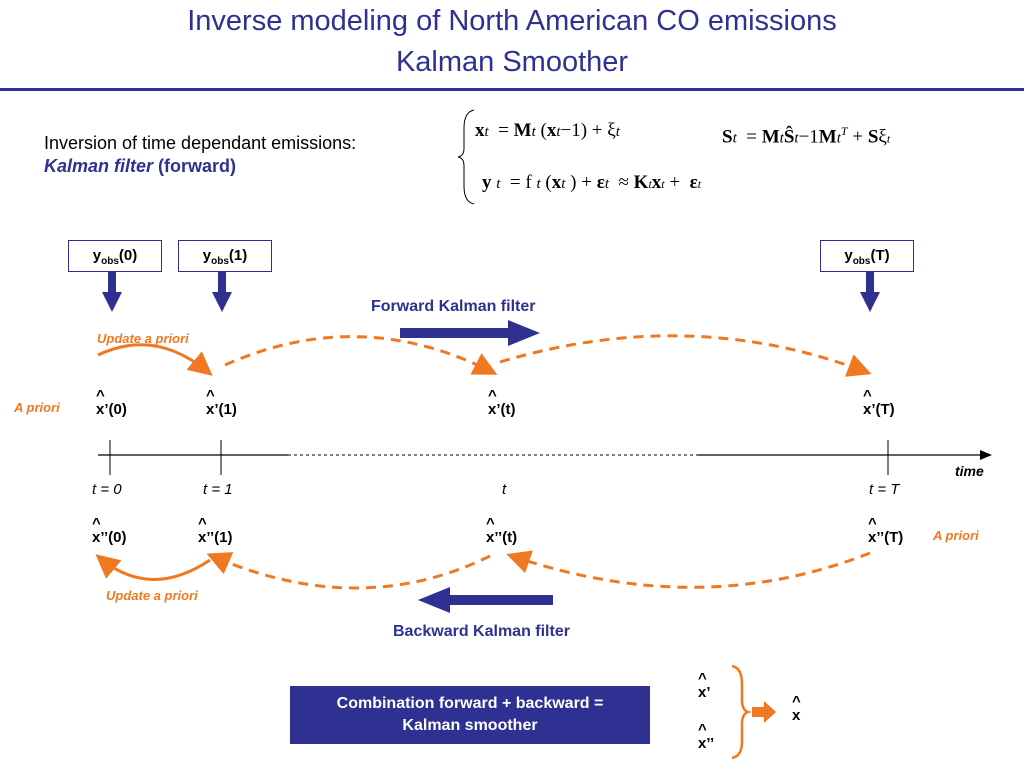 This screenshot has width=1024, height=768. I want to click on backward-state-T: ^ x’’(T), so click(886, 530).